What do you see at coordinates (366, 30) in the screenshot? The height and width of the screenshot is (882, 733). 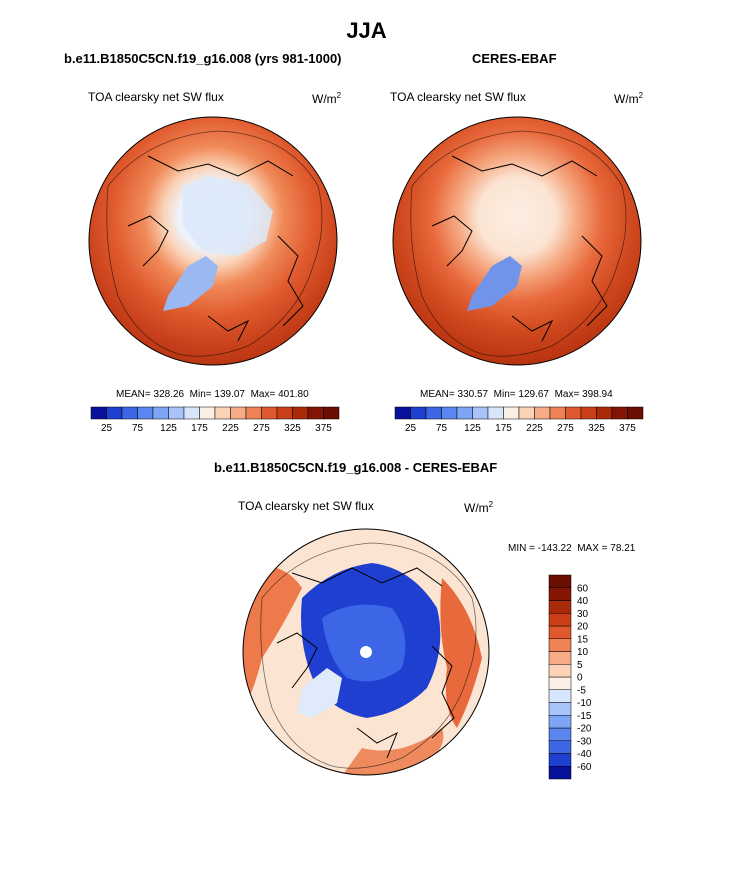 I see `figure-title: JJA` at bounding box center [366, 30].